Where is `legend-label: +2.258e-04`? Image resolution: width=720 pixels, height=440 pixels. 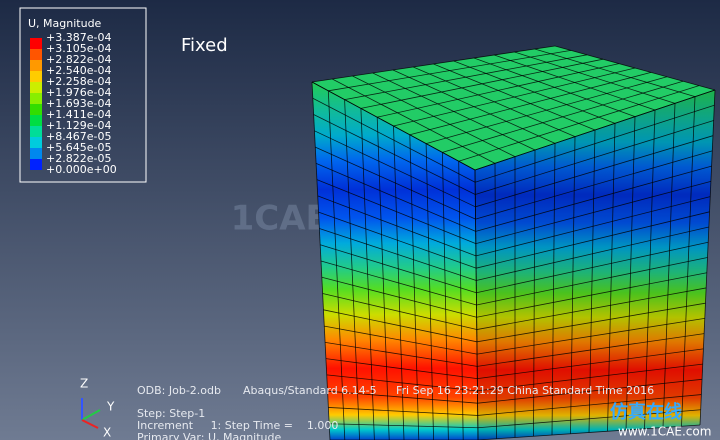 legend-label: +2.258e-04 is located at coordinates (78, 81).